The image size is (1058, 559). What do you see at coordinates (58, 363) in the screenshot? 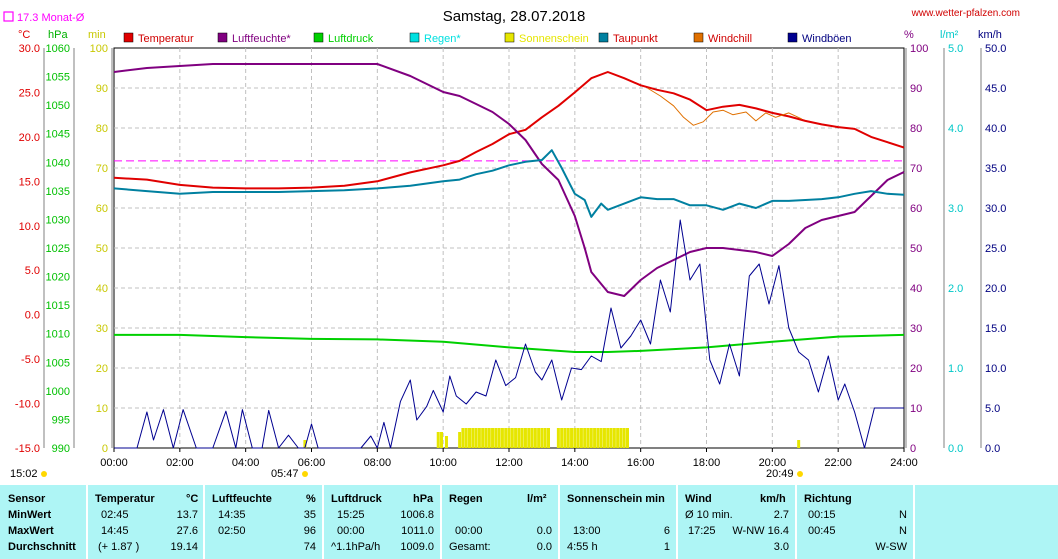
I see `pressure-tick-label: 1005` at bounding box center [58, 363].